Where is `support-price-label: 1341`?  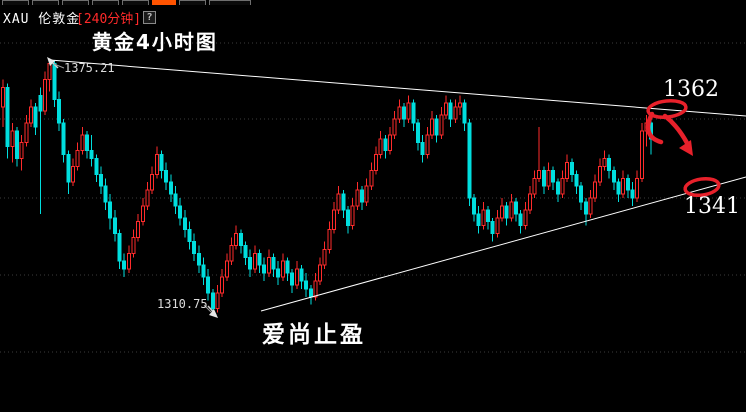
support-price-label: 1341 is located at coordinates (712, 206).